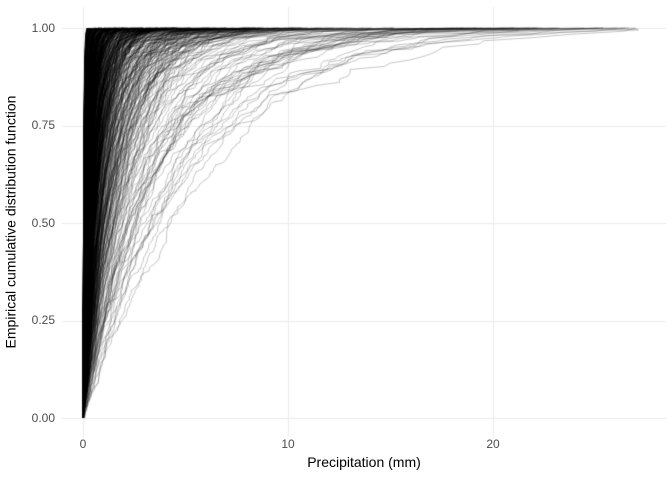  What do you see at coordinates (43, 223) in the screenshot?
I see `y-tick-label-0.50: 0.50` at bounding box center [43, 223].